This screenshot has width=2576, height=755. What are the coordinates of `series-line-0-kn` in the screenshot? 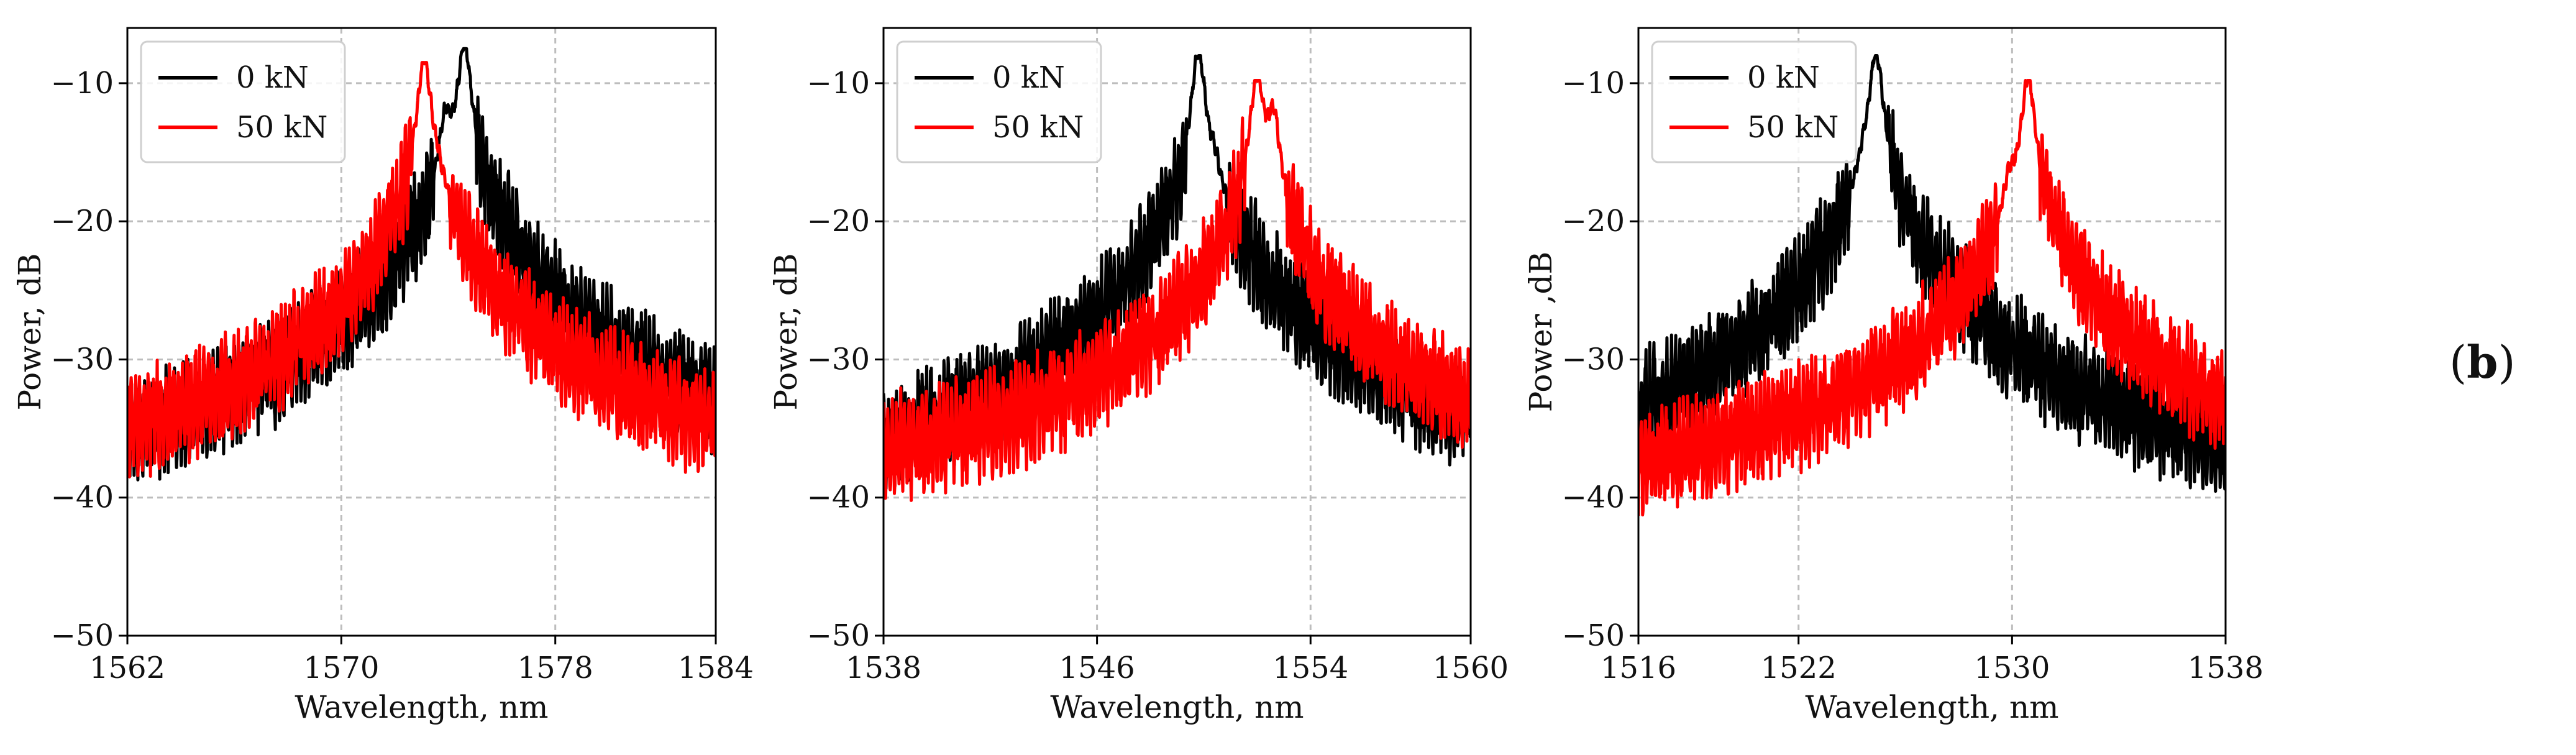 It's located at (1177, 272).